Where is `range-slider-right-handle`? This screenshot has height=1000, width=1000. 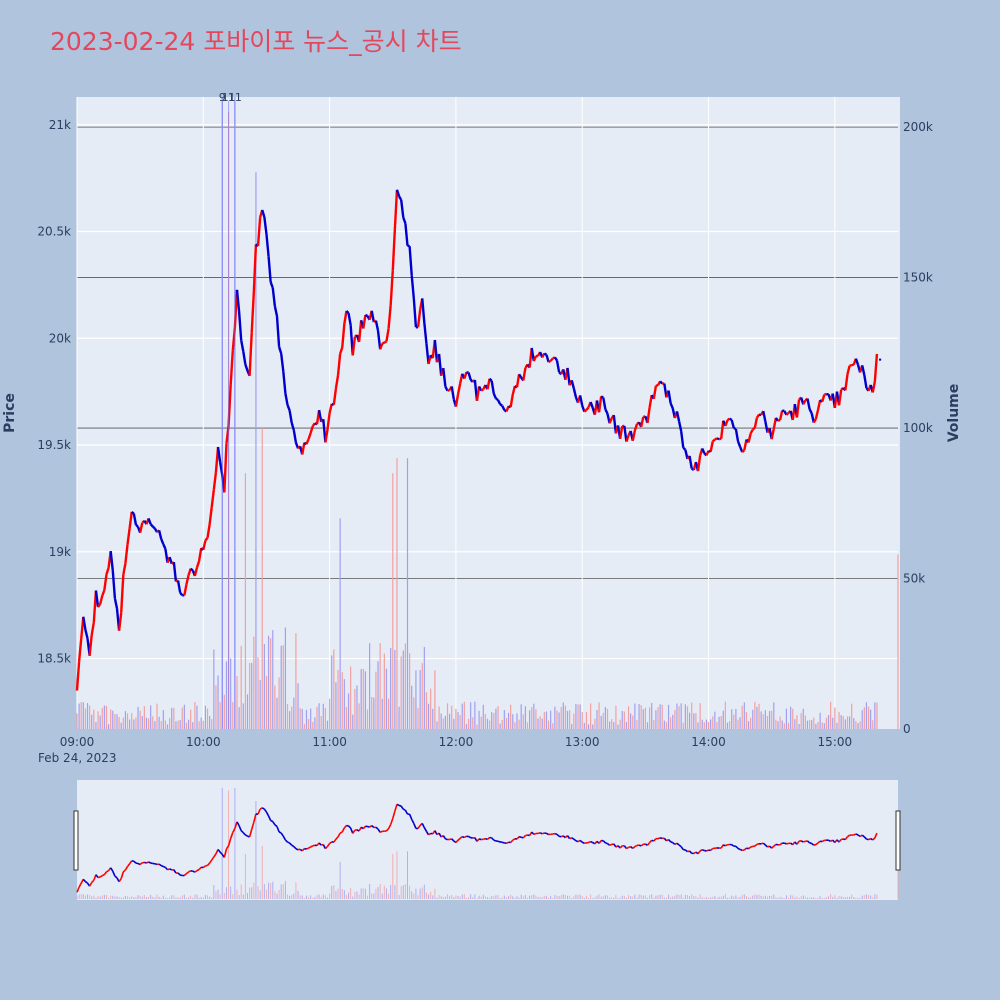
range-slider-right-handle is located at coordinates (898, 840).